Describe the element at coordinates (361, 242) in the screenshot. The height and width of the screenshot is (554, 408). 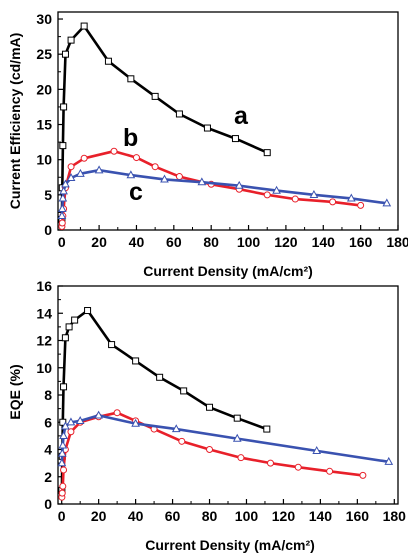
I see `efficiency-x-tick-label: 160` at that location.